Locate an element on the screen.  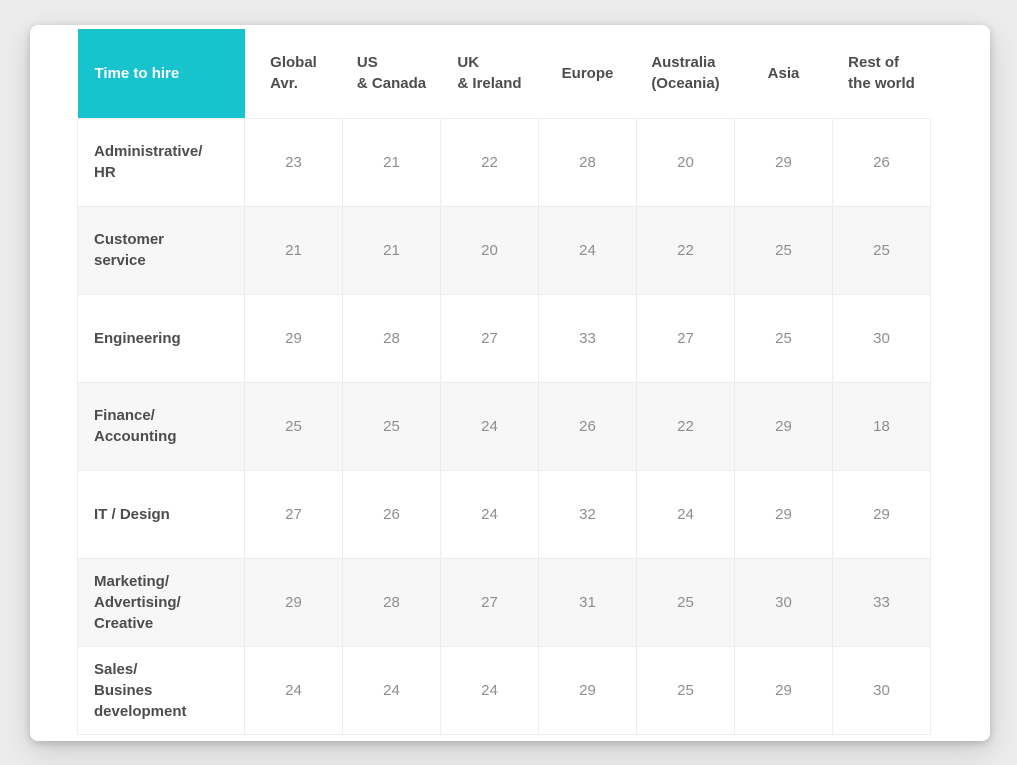
table-row-it-design: IT / Design 27 26 24 32 24 29 29 is located at coordinates (504, 514).